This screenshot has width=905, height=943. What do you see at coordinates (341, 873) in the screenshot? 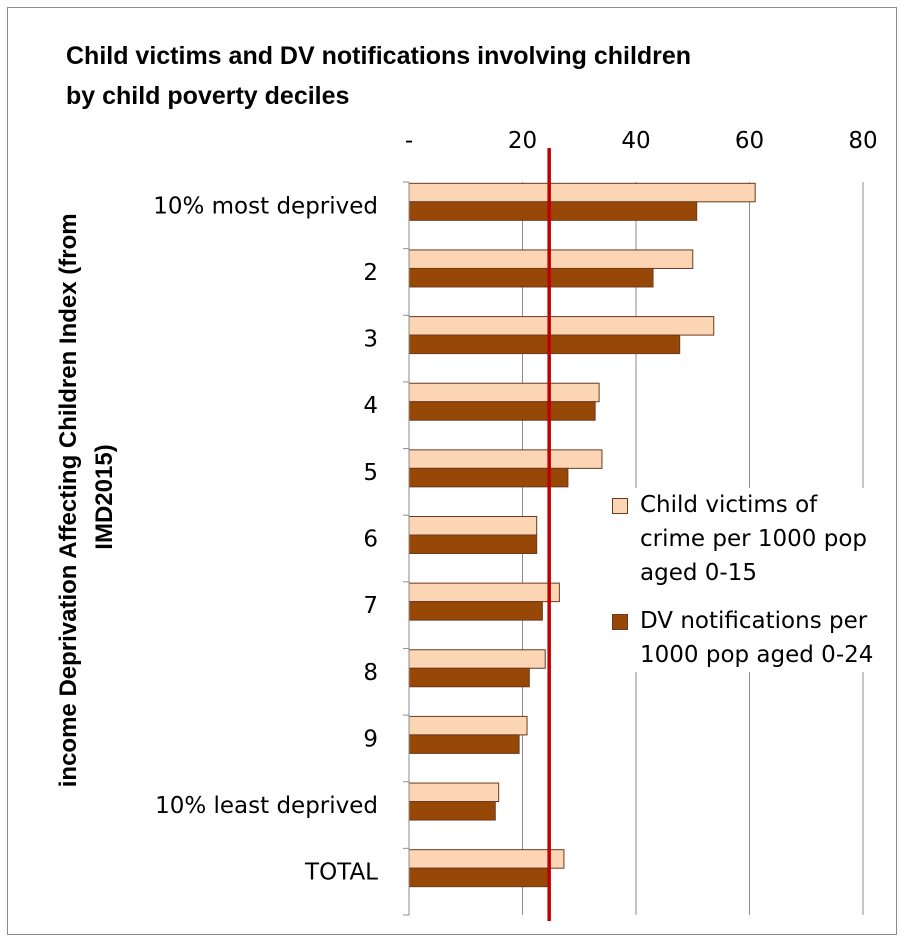
I see `category-label-10: TOTAL` at bounding box center [341, 873].